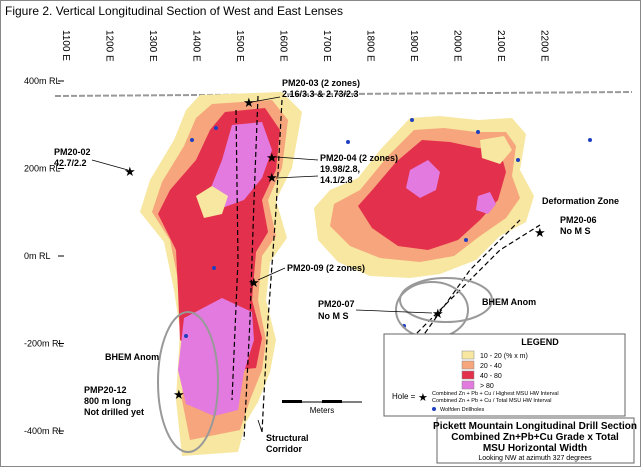  I want to click on title-block-line: Combined Zn+Pb+Cu Grade x Total, so click(535, 437).